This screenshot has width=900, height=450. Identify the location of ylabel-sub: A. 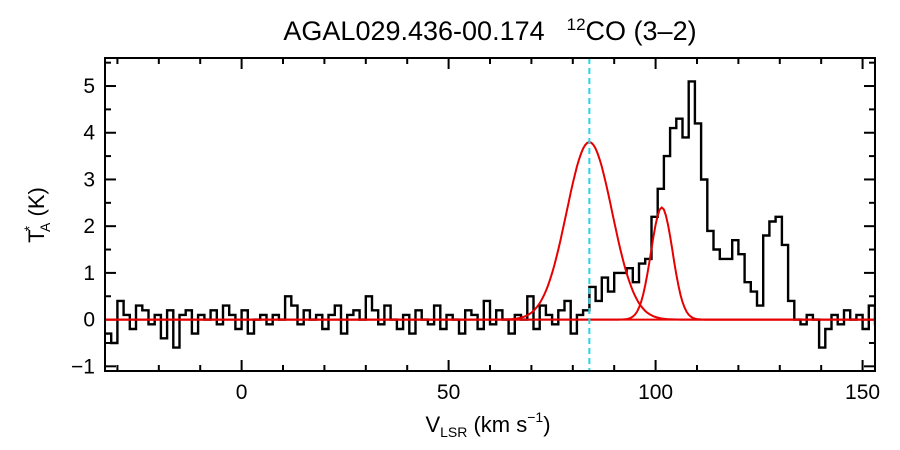
(45, 227).